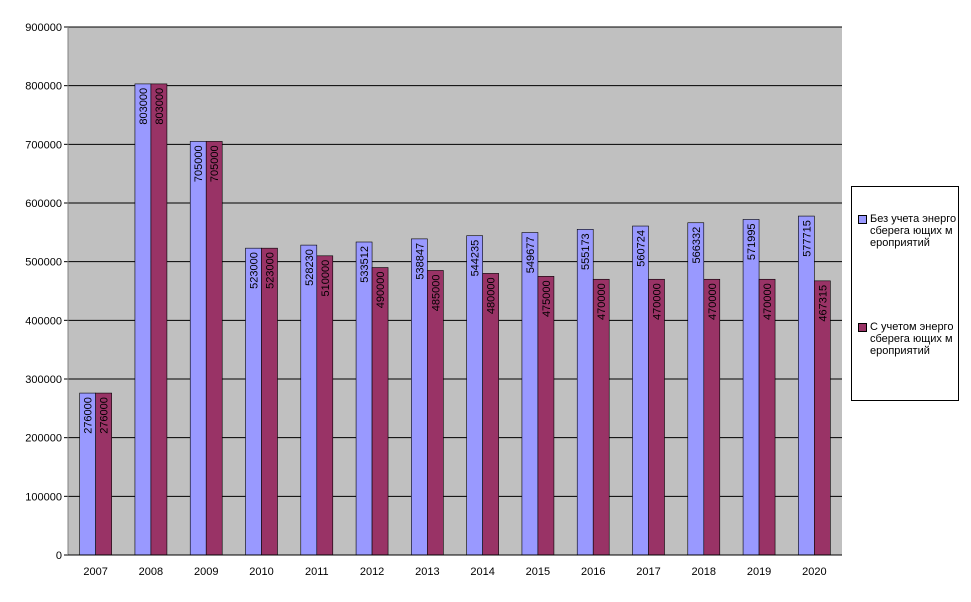 The height and width of the screenshot is (602, 971). Describe the element at coordinates (642, 248) in the screenshot. I see `data-label-series-1: 560724` at that location.